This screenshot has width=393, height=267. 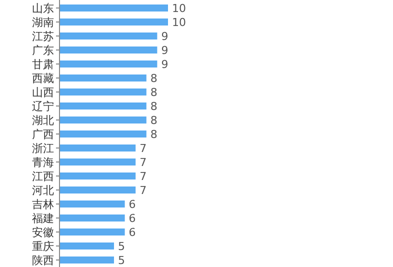 I want to click on y-tick-label: 辽宁, so click(x=43, y=106).